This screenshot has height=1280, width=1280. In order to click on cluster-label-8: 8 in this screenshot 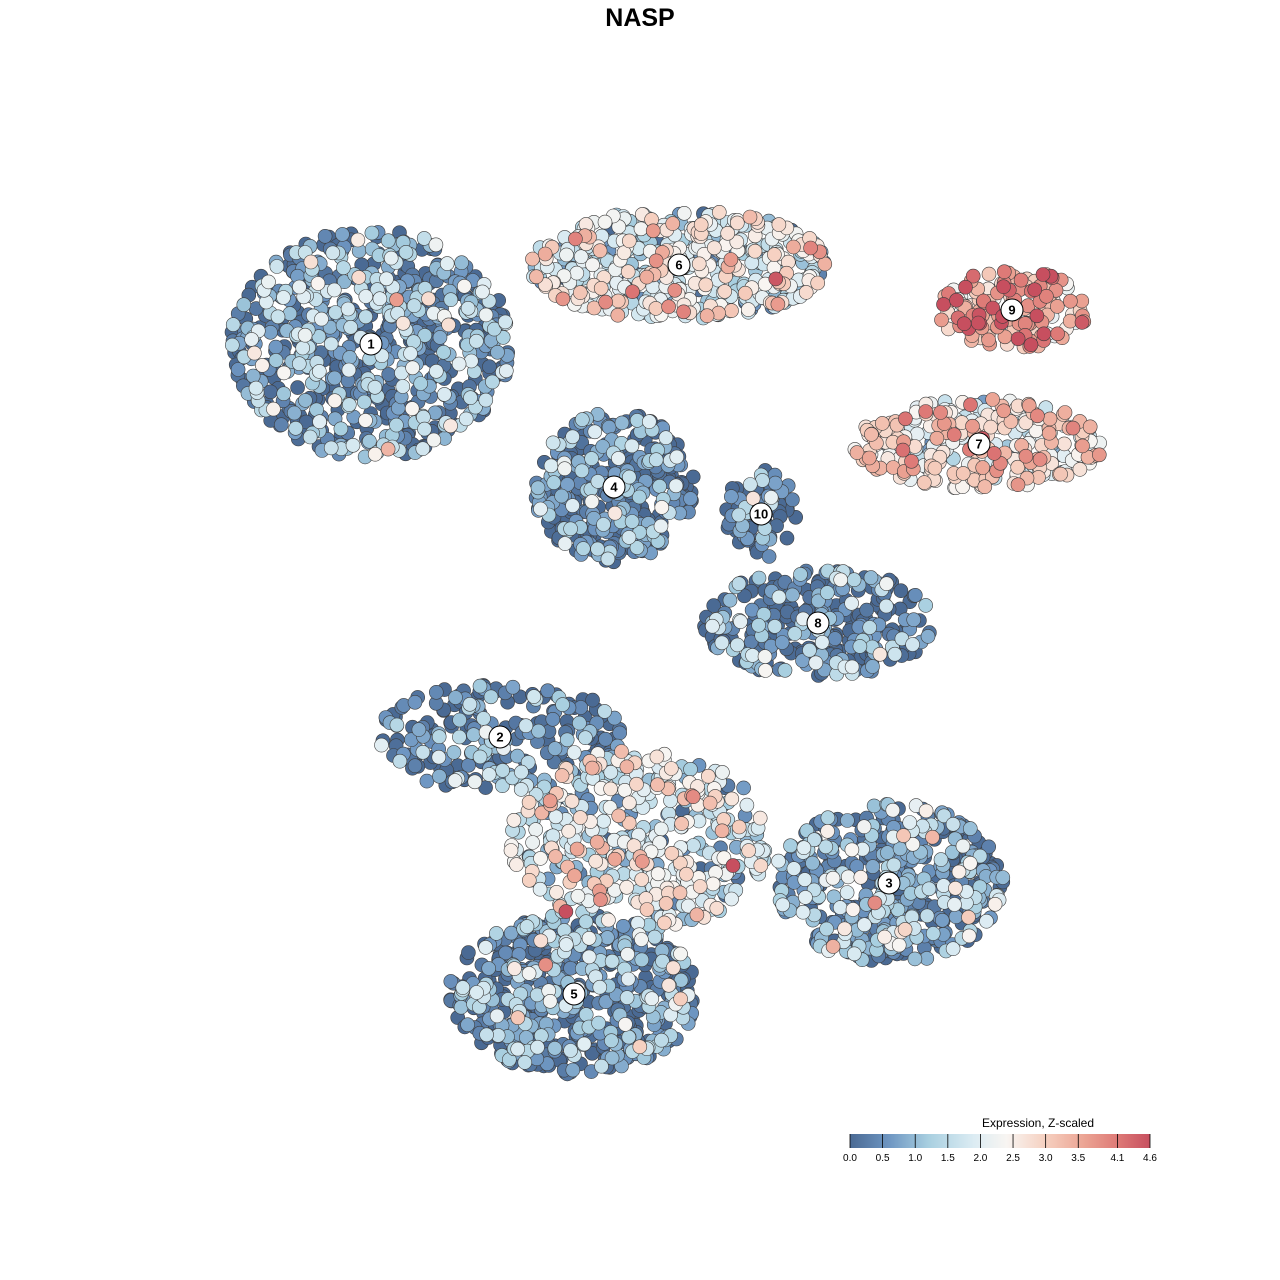, I will do `click(818, 623)`.